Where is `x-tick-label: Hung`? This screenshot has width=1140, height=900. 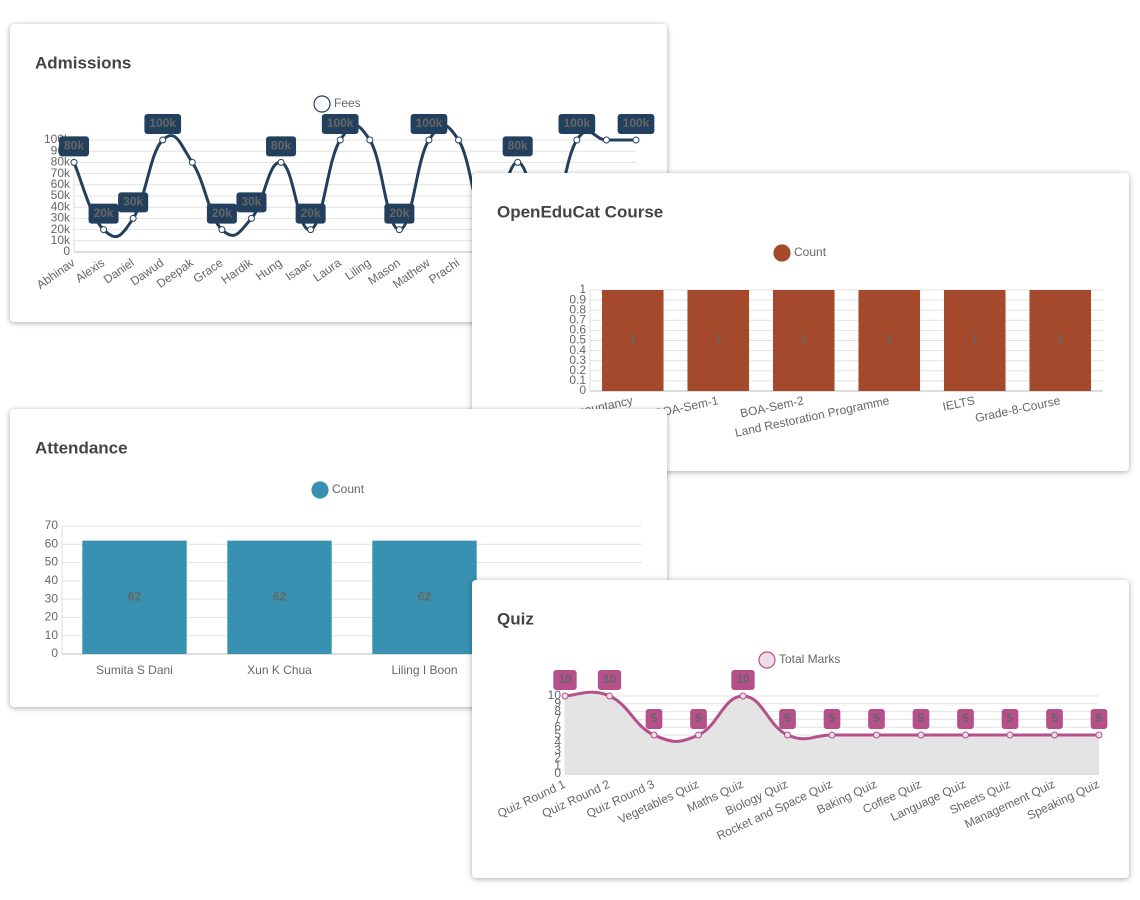 x-tick-label: Hung is located at coordinates (269, 270).